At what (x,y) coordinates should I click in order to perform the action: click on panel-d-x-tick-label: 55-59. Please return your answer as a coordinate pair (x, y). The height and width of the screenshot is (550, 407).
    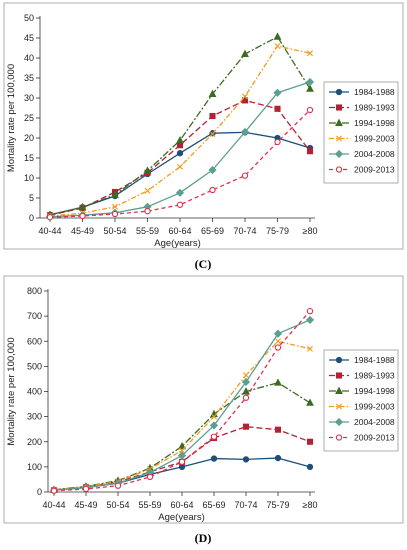
    Looking at the image, I should click on (149, 505).